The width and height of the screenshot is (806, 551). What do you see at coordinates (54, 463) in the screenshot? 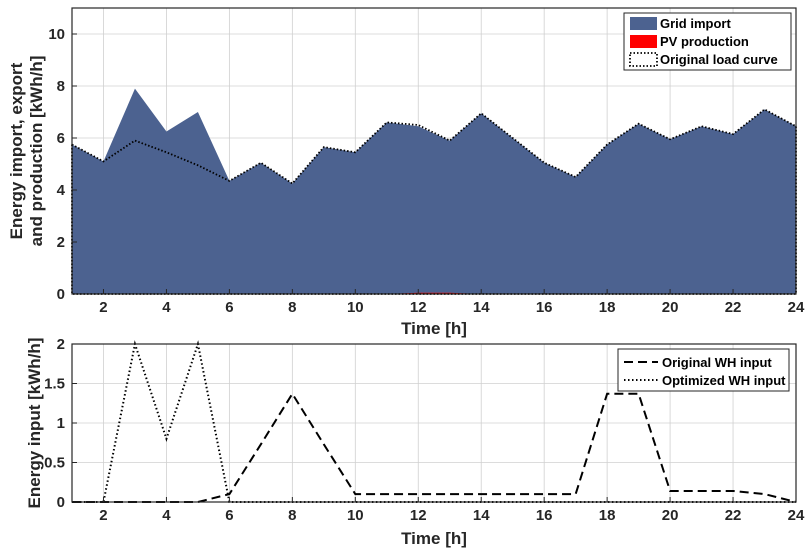
I see `y-tick-label: 0.5` at bounding box center [54, 463].